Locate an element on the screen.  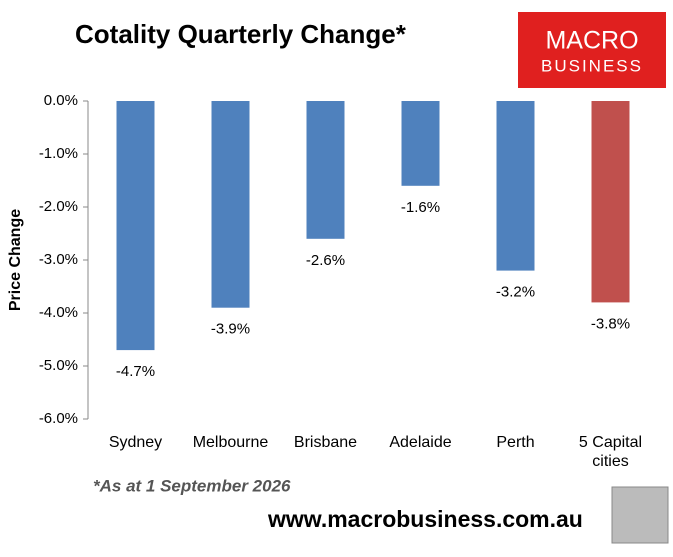
y-tick-label: -6.0% is located at coordinates (58, 418).